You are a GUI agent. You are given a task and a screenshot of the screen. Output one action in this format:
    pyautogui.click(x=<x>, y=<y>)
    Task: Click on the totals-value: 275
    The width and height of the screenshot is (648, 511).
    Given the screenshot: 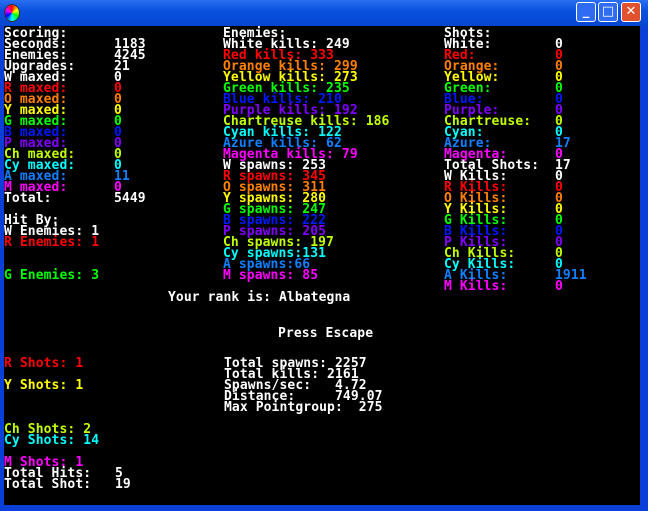 What is the action you would take?
    pyautogui.click(x=370, y=407)
    